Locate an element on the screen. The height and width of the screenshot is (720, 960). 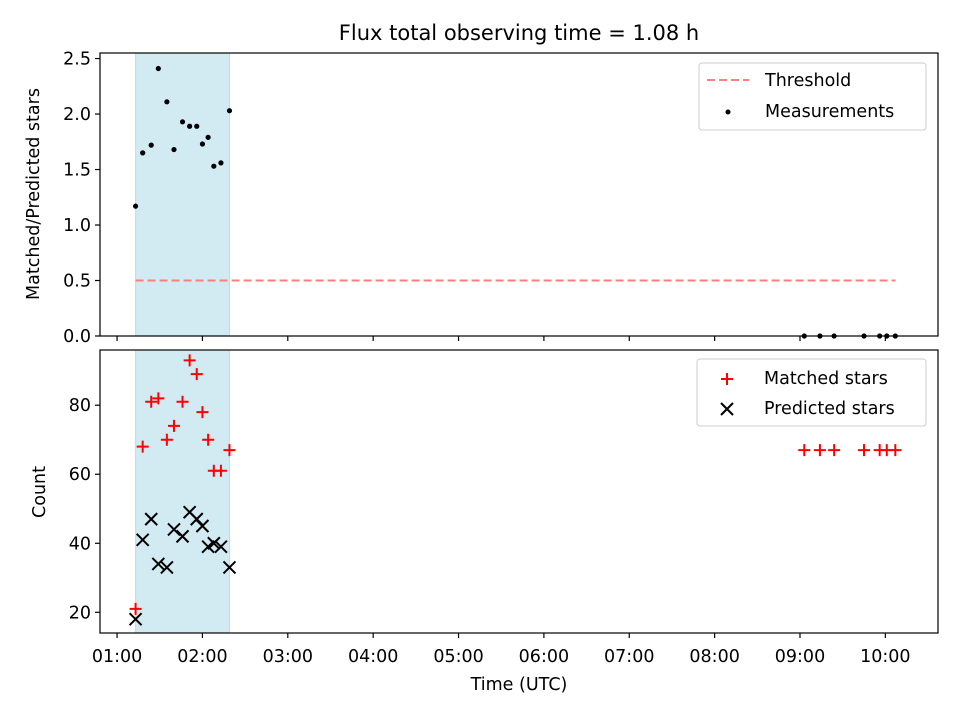
y-tick-label: 80 is located at coordinates (80, 406).